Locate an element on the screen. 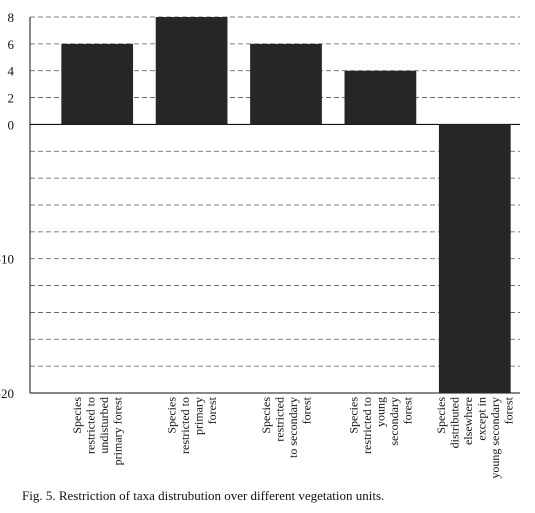 This screenshot has height=513, width=535. x-tick-label: distributed is located at coordinates (455, 422).